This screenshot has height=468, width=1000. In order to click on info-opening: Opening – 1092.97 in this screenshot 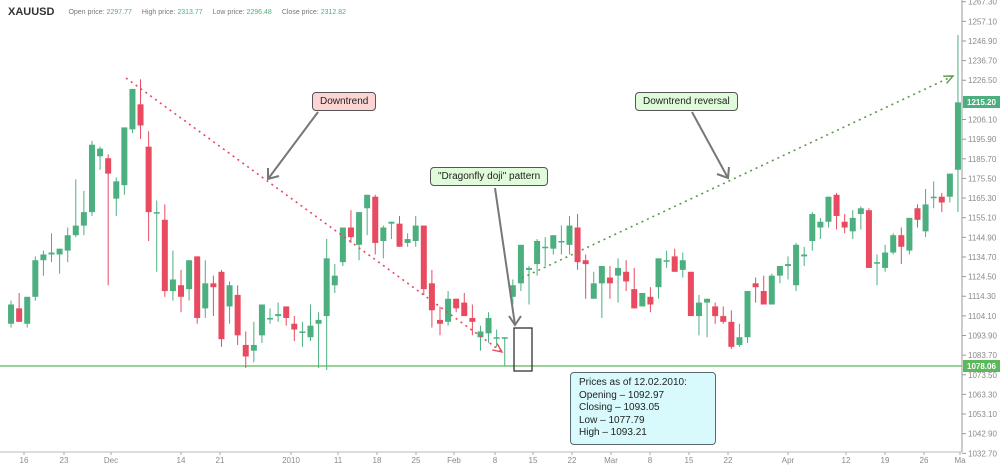, I will do `click(622, 395)`.